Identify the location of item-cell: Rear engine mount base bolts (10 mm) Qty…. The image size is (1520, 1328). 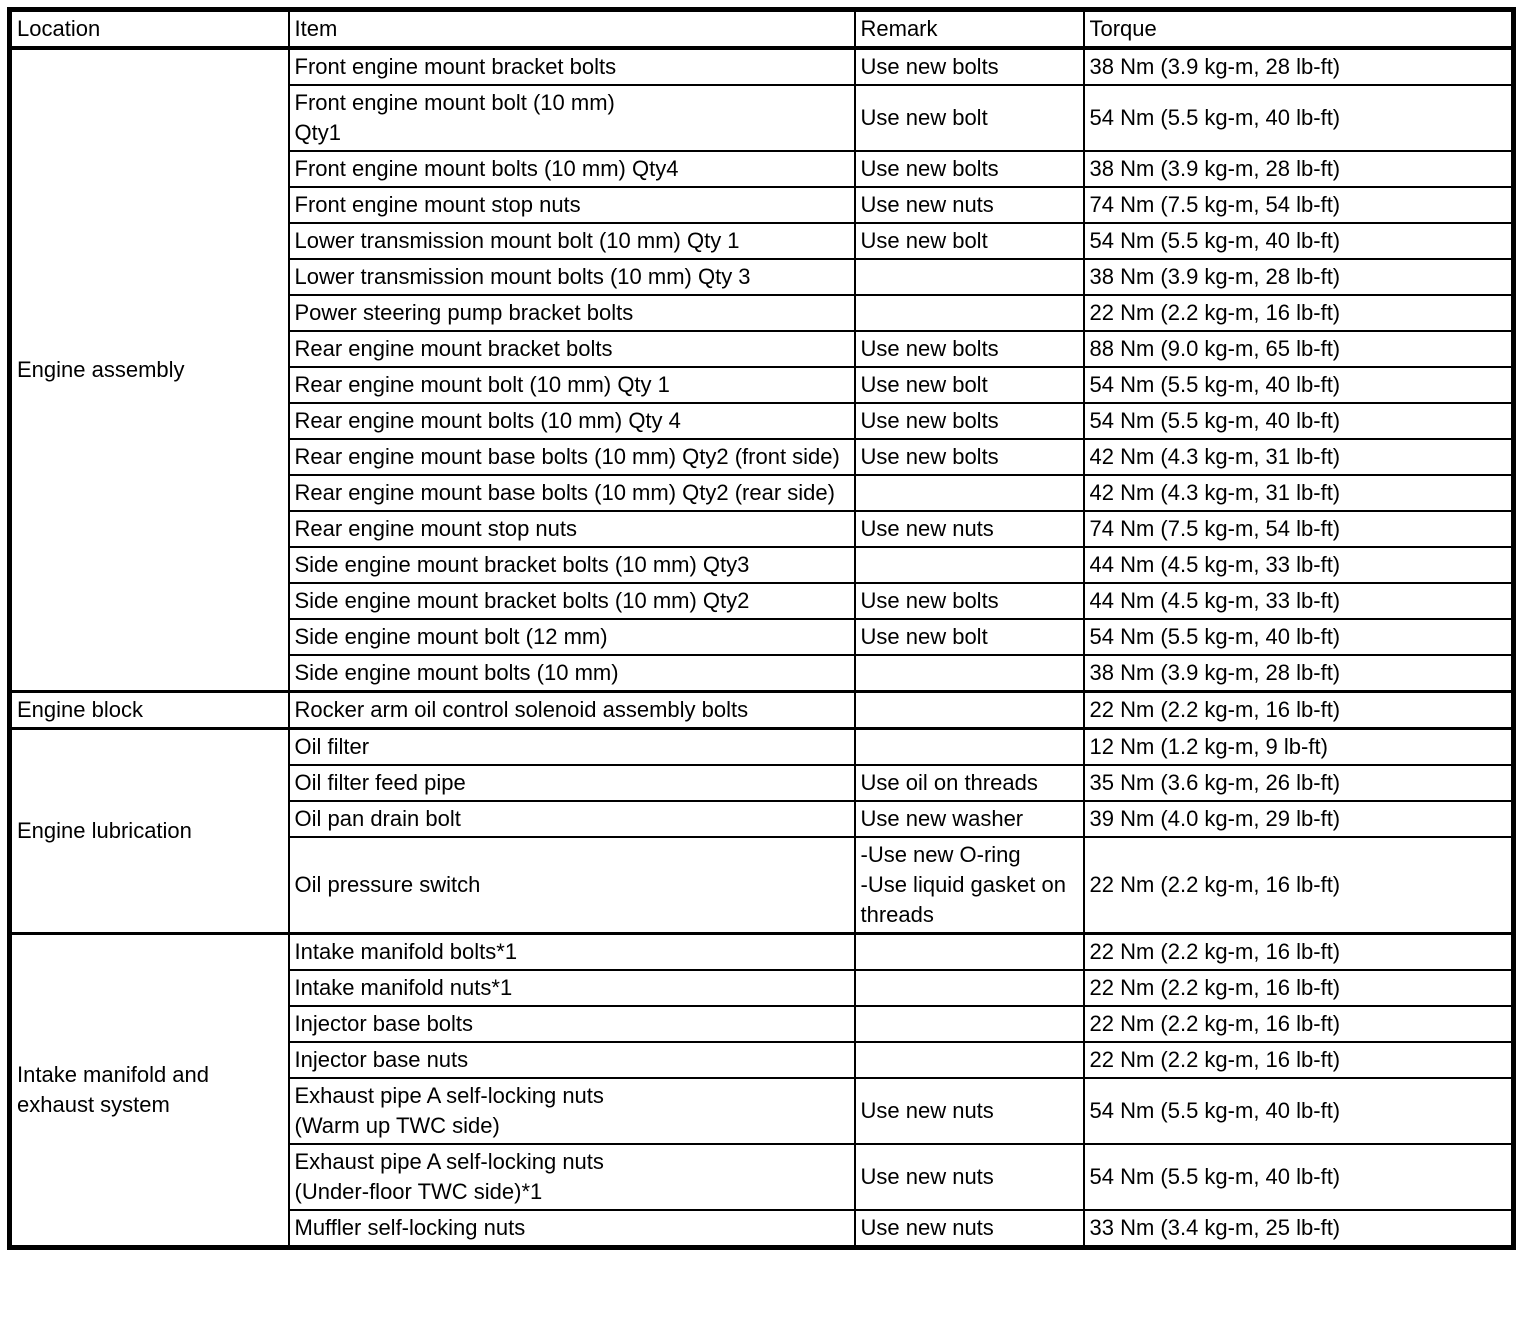
(571, 493).